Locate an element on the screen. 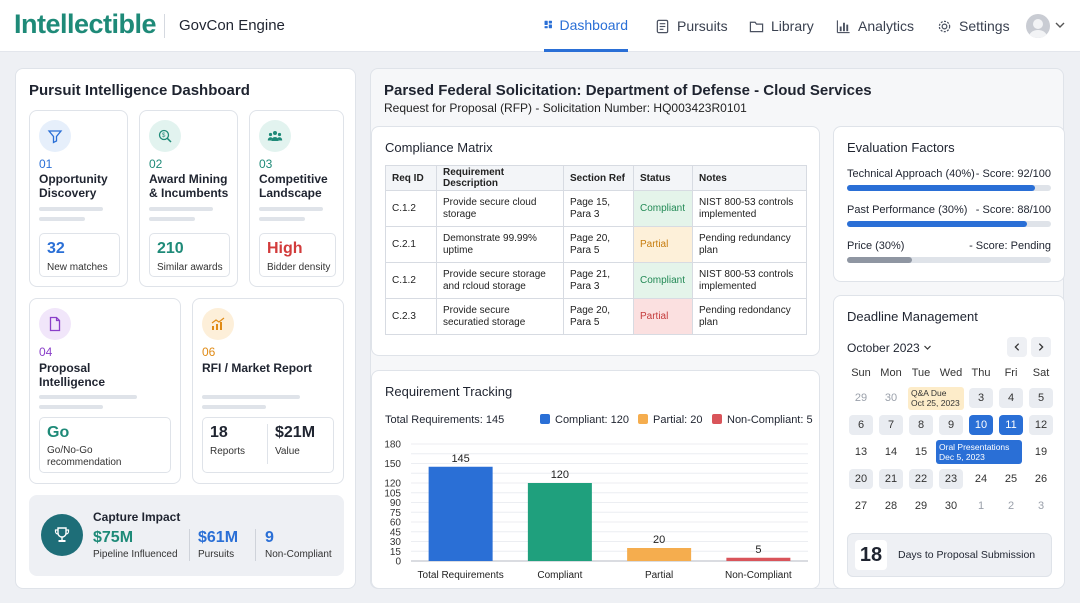  notes-cell: NIST 800-53 controls implemented is located at coordinates (749, 208).